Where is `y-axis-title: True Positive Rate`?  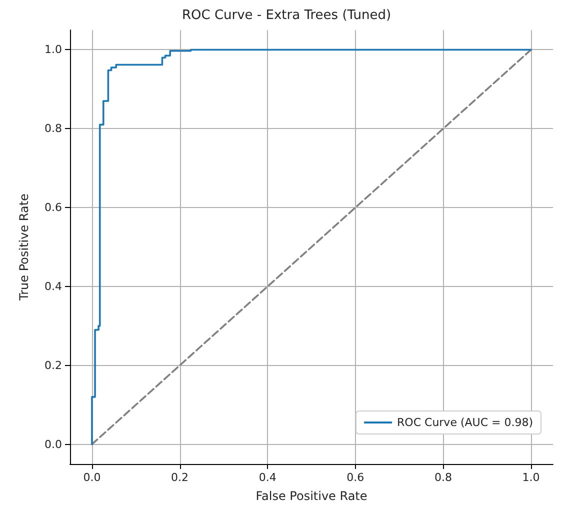 y-axis-title: True Positive Rate is located at coordinates (24, 248).